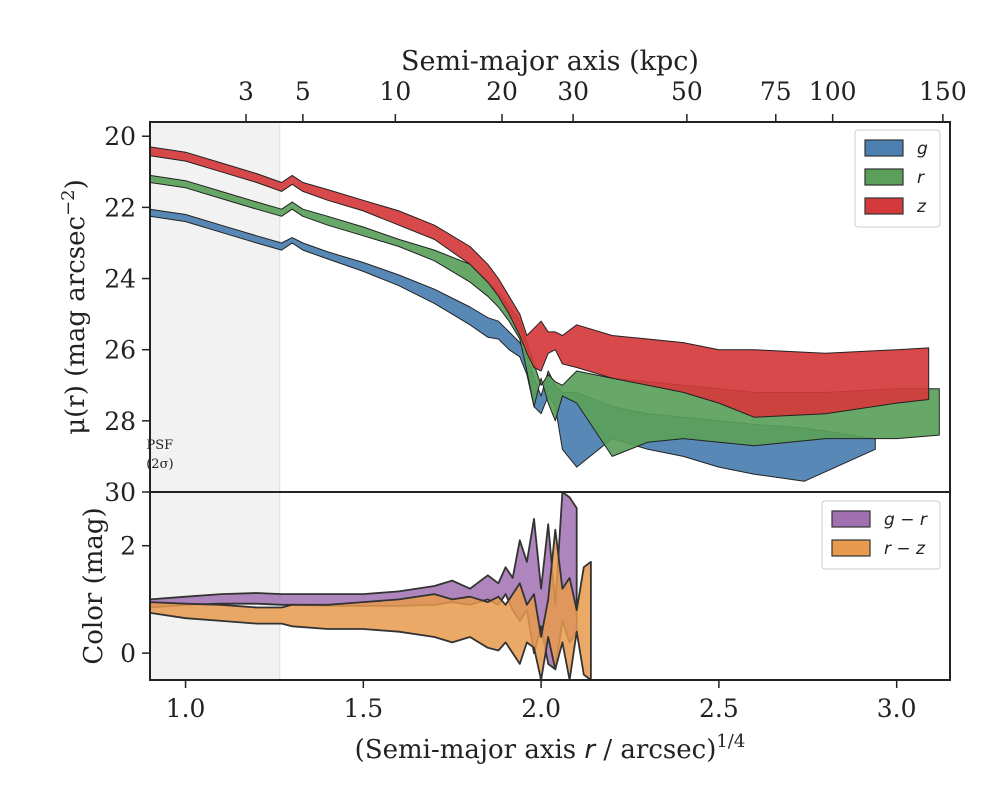 This screenshot has width=1000, height=800. I want to click on kpc-tick-label: 20, so click(502, 91).